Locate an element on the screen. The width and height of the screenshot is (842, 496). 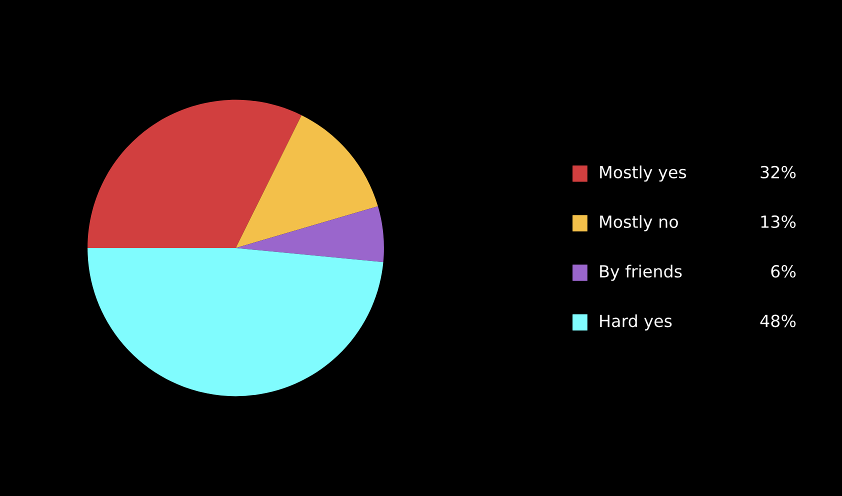
data-label: 48% is located at coordinates (778, 321).